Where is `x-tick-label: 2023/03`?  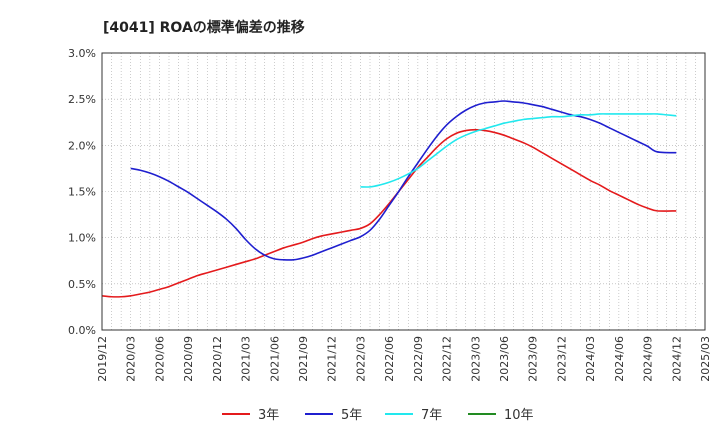
x-tick-label: 2023/03 is located at coordinates (475, 359).